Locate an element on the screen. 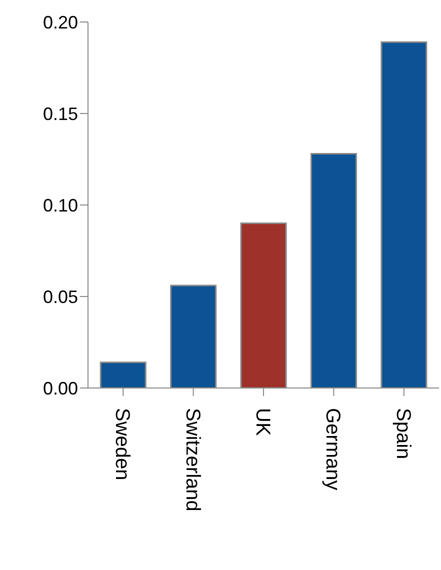 This screenshot has width=441, height=570. x-tick-label: Germany is located at coordinates (333, 449).